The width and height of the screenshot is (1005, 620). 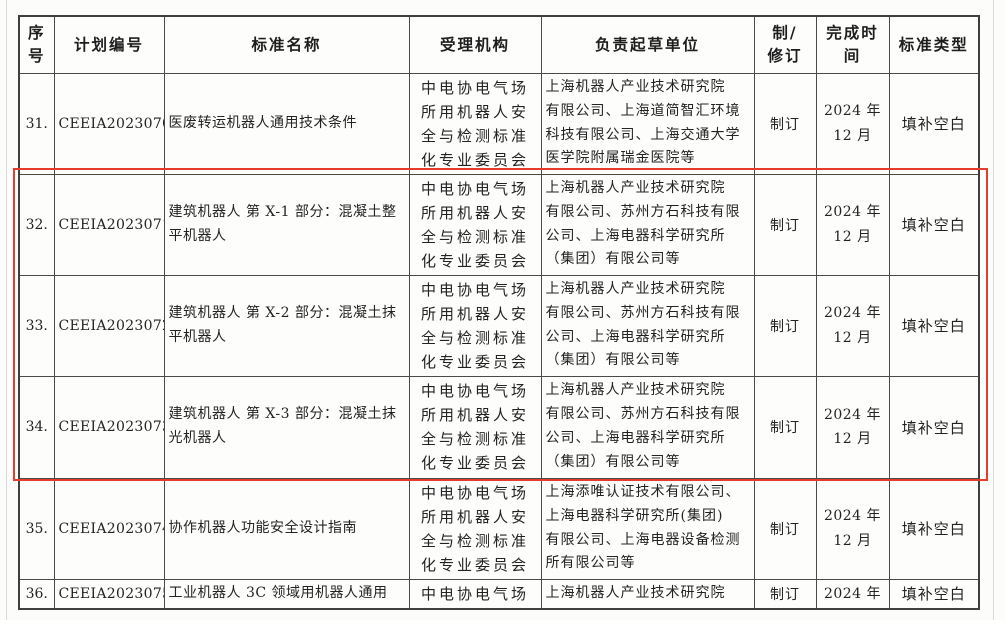 I want to click on cell-accepting-agency: 中电协电气场, so click(x=475, y=594).